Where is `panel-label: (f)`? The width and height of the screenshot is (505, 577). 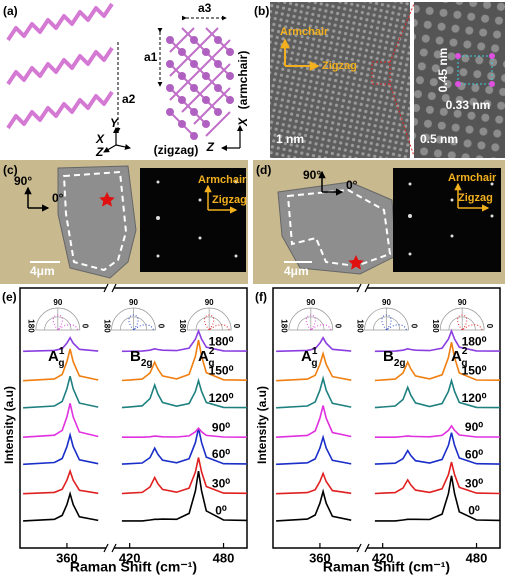 panel-label: (f) is located at coordinates (261, 297).